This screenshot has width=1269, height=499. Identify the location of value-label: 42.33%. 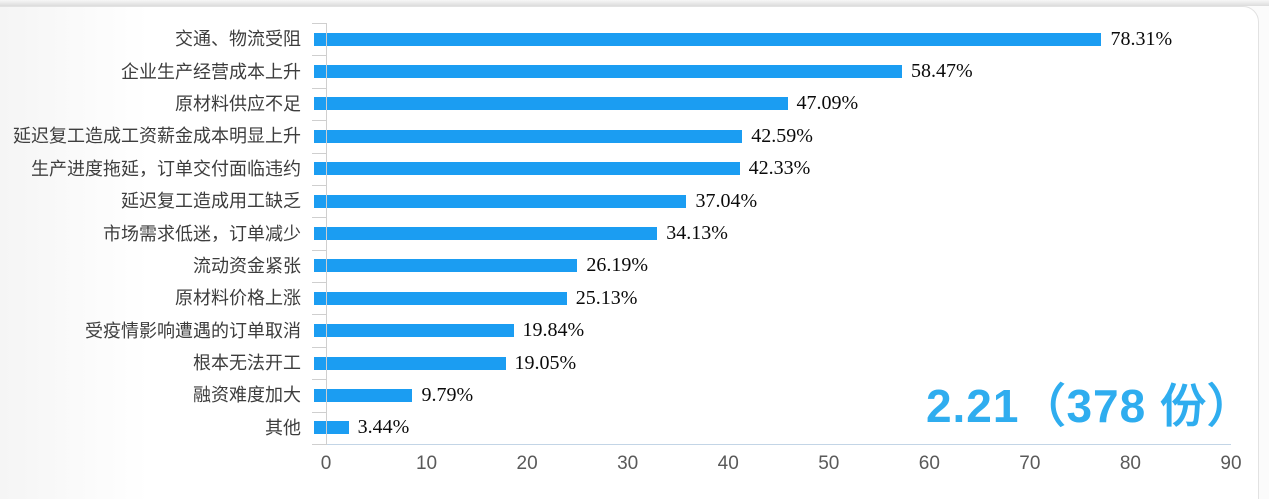
(779, 168).